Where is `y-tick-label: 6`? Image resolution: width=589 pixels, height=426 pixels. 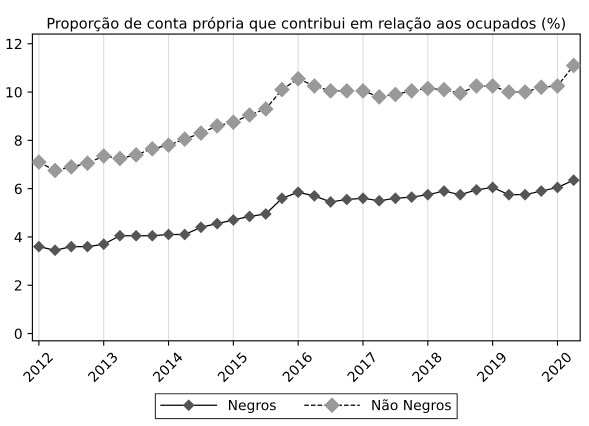
y-tick-label: 6 is located at coordinates (18, 189).